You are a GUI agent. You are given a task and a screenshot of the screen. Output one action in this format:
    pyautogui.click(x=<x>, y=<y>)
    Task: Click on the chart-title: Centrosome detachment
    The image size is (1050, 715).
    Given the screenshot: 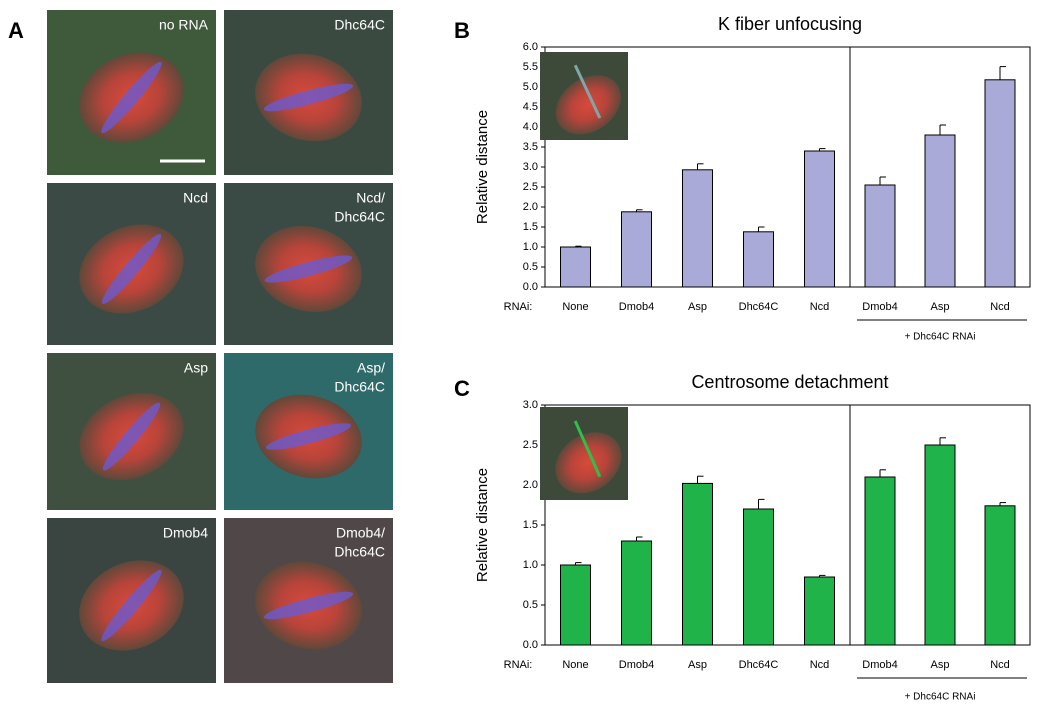 What is the action you would take?
    pyautogui.click(x=789, y=382)
    